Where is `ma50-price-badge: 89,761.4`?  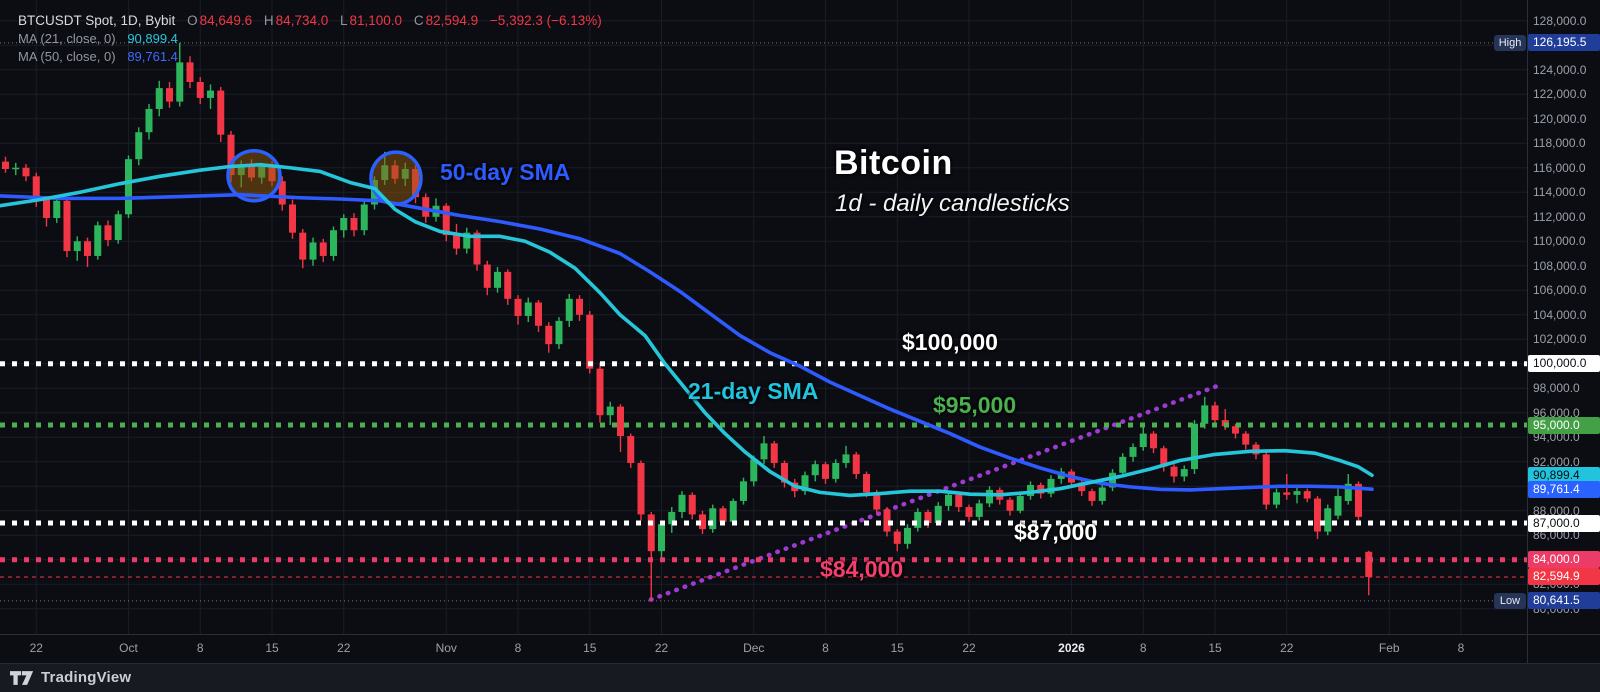 ma50-price-badge: 89,761.4 is located at coordinates (1564, 489).